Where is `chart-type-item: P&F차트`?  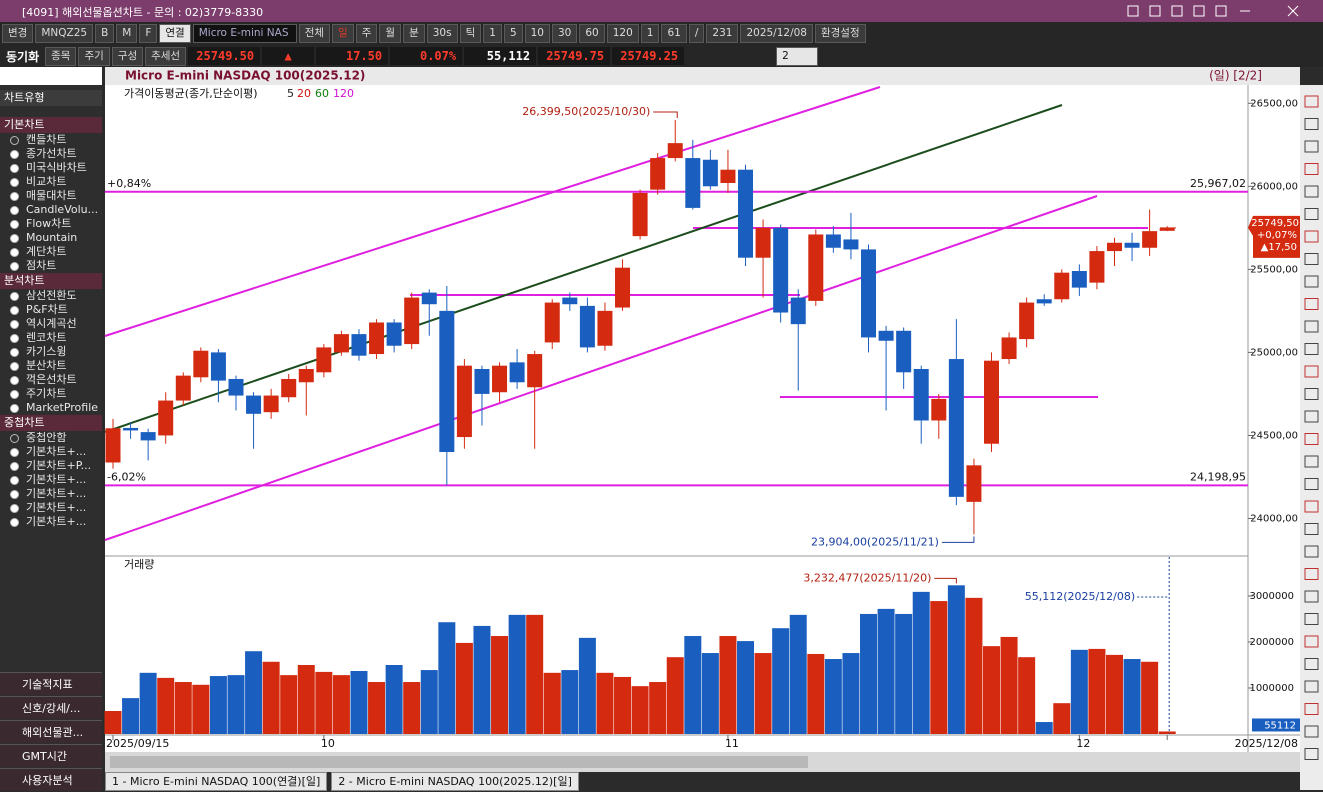
chart-type-item: P&F차트 is located at coordinates (56, 310).